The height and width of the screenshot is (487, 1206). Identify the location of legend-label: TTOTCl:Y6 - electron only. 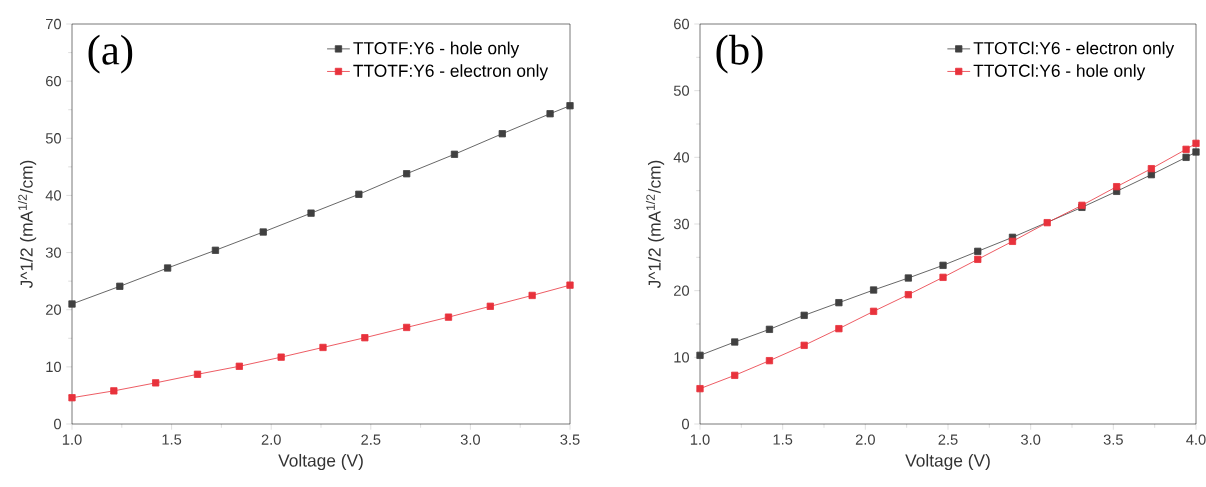
(1074, 49).